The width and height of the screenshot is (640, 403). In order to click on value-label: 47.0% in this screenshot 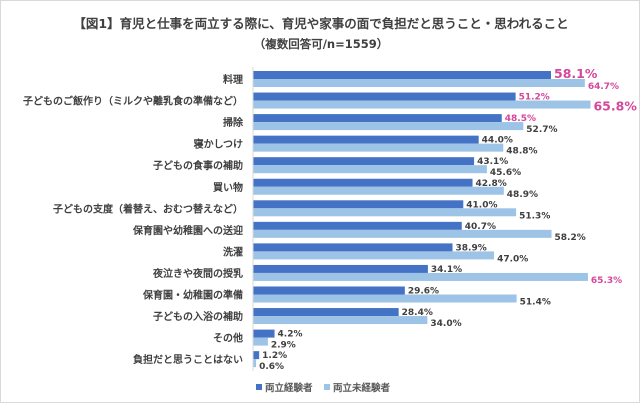, I will do `click(512, 259)`.